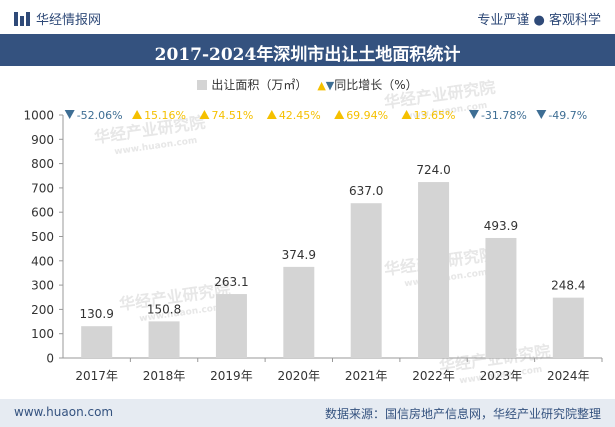 The image size is (615, 427). Describe the element at coordinates (366, 191) in the screenshot. I see `bar-value-label: 637.0` at that location.